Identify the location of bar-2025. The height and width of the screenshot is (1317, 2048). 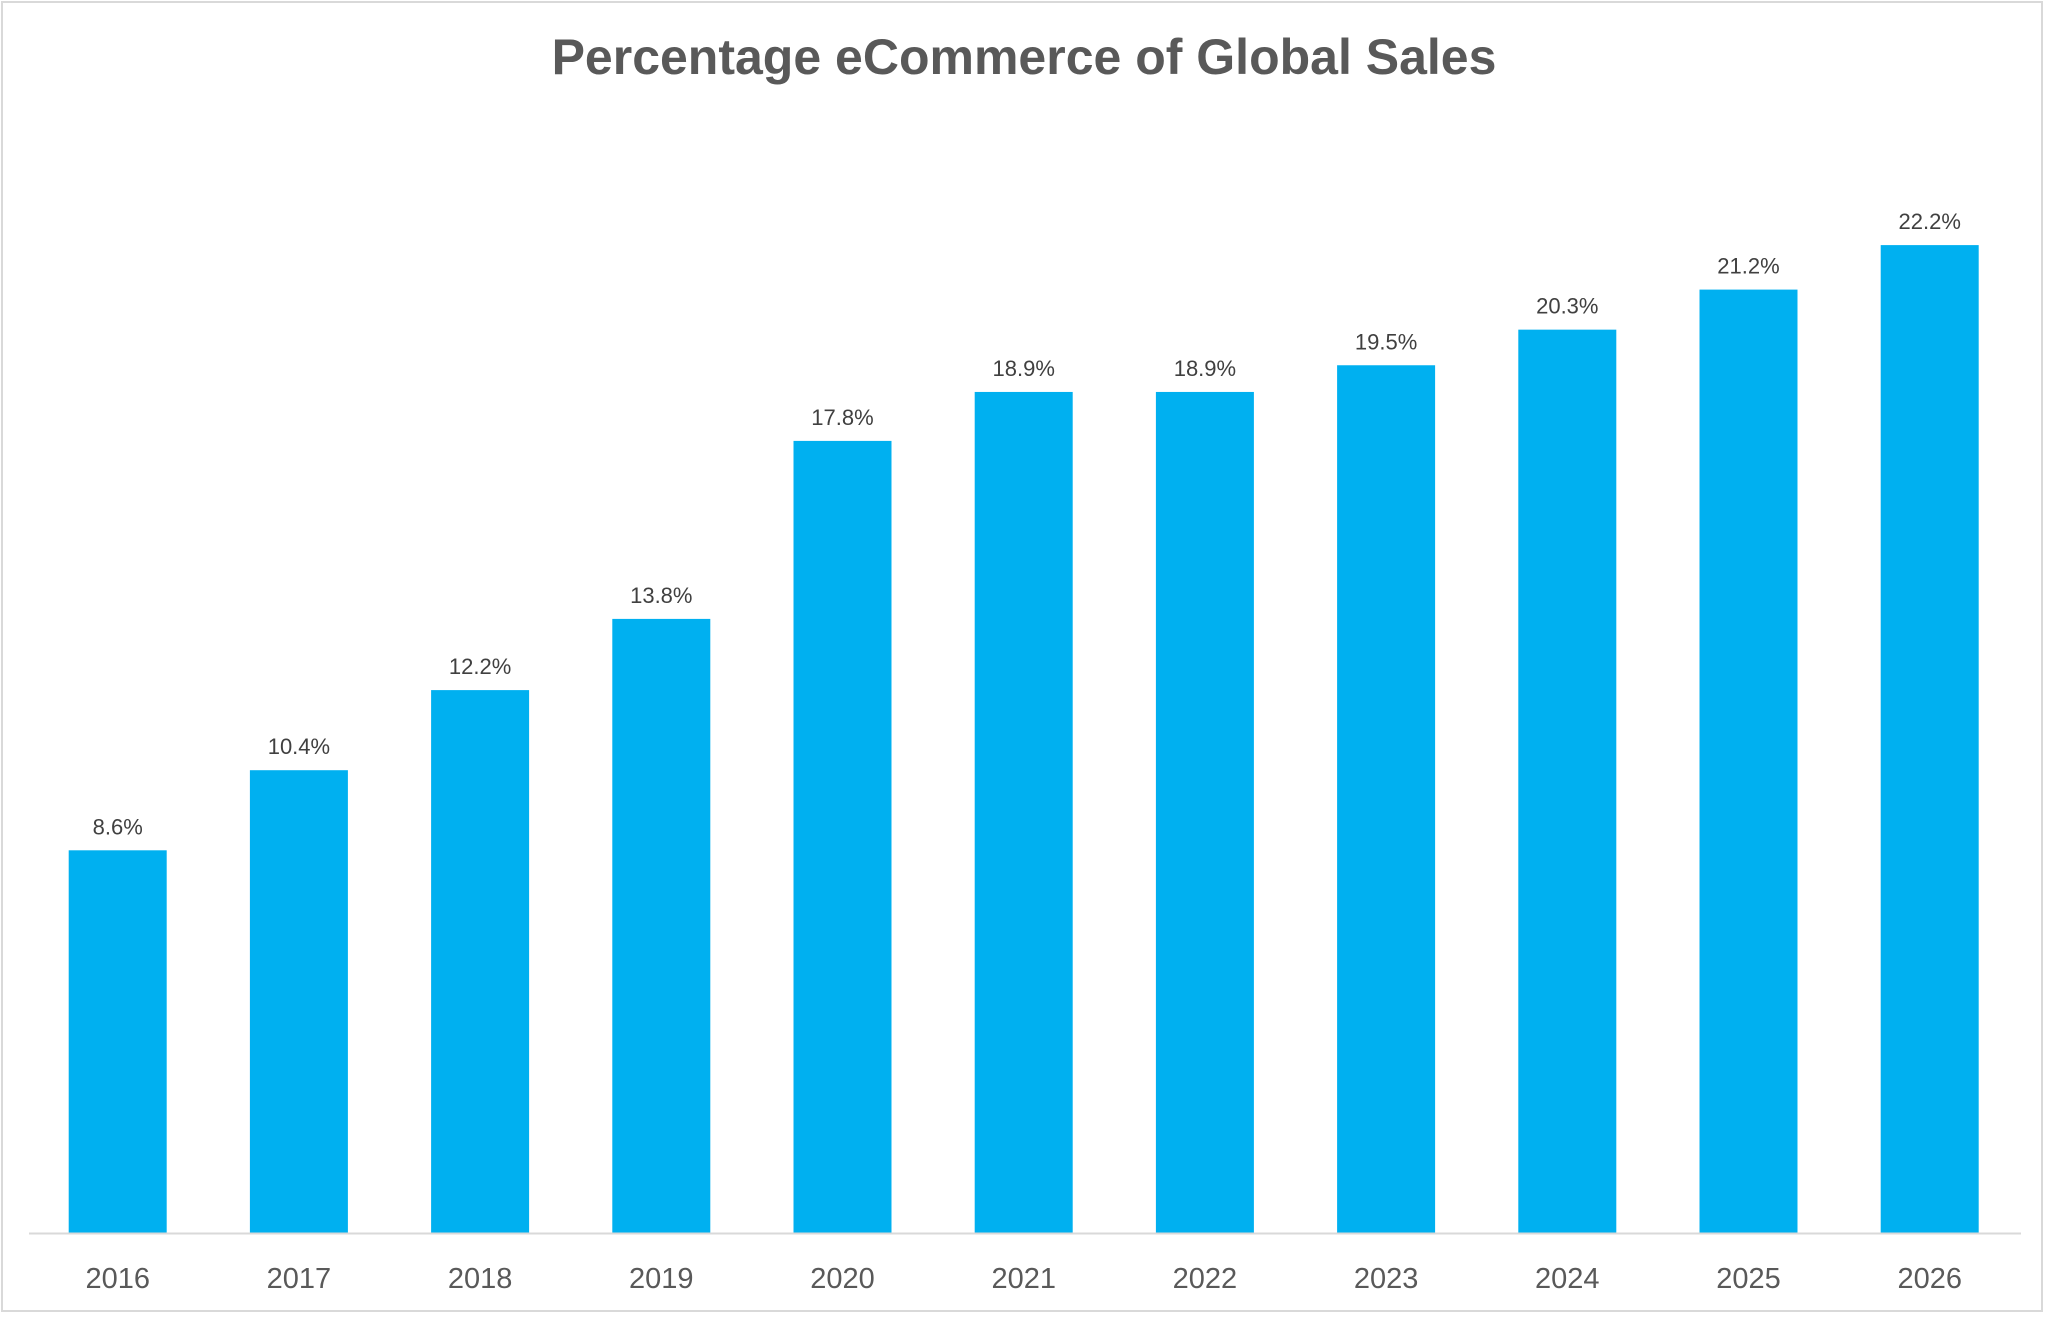
(1748, 761).